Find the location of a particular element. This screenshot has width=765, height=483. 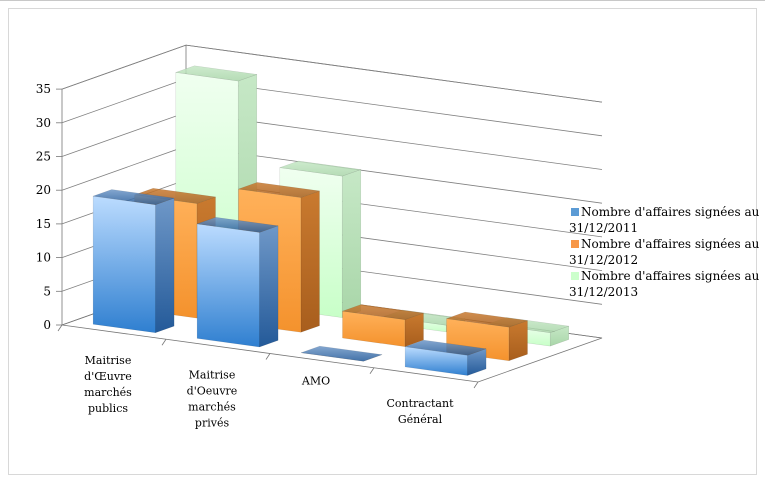

top-rule is located at coordinates (382, 0).